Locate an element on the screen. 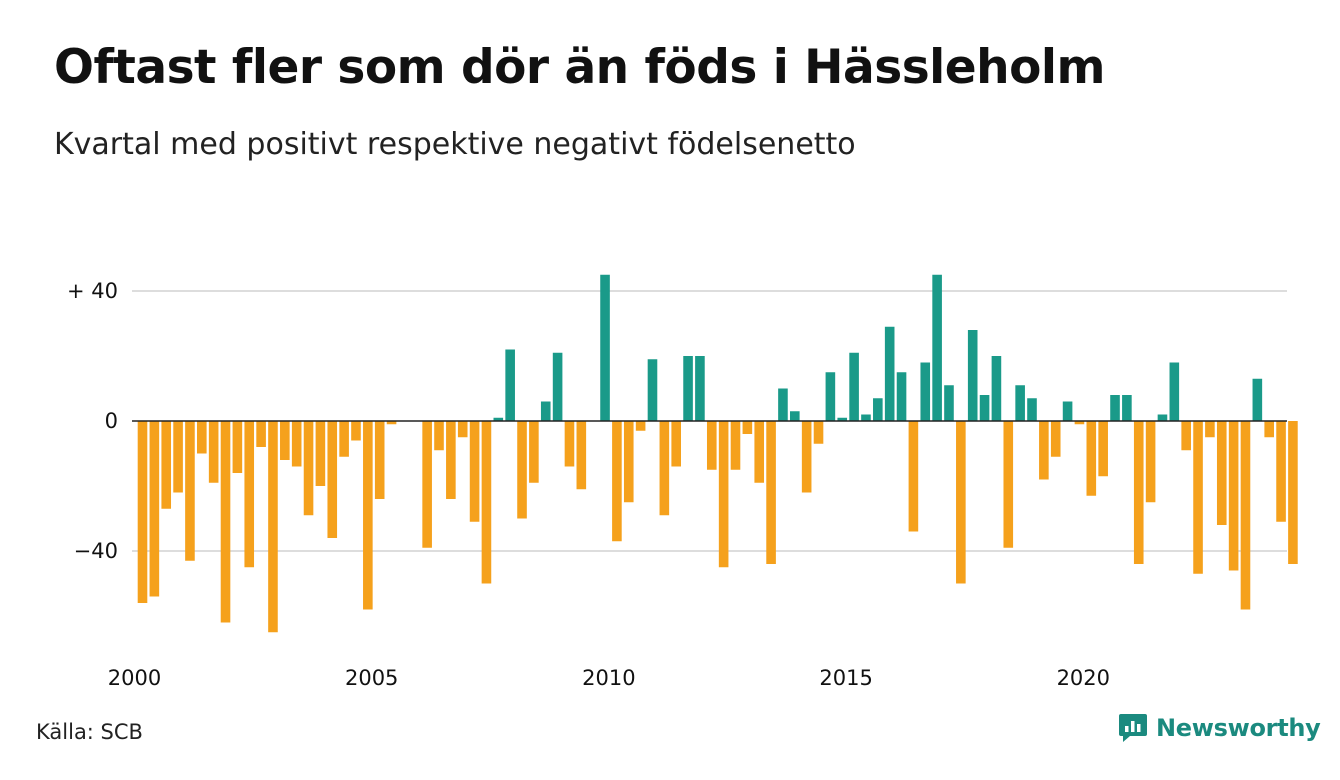 The height and width of the screenshot is (780, 1340). chart-title: Oftast fler som dör än föds i Hässleholm is located at coordinates (580, 67).